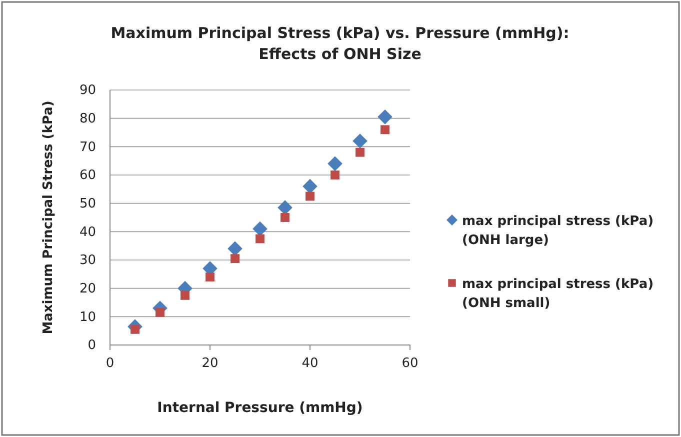  Describe the element at coordinates (87, 204) in the screenshot. I see `y-tick-label: 50` at that location.